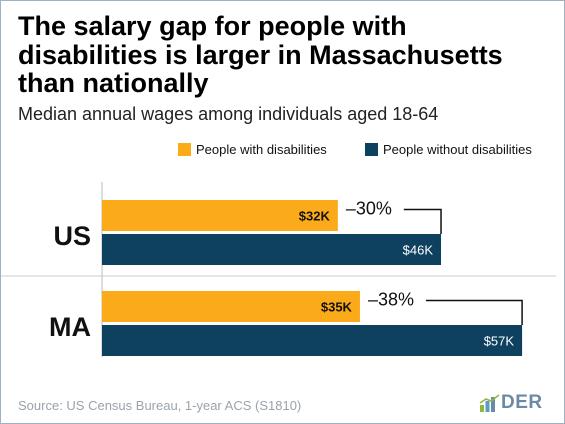  Describe the element at coordinates (522, 402) in the screenshot. I see `logo-text: DER` at that location.